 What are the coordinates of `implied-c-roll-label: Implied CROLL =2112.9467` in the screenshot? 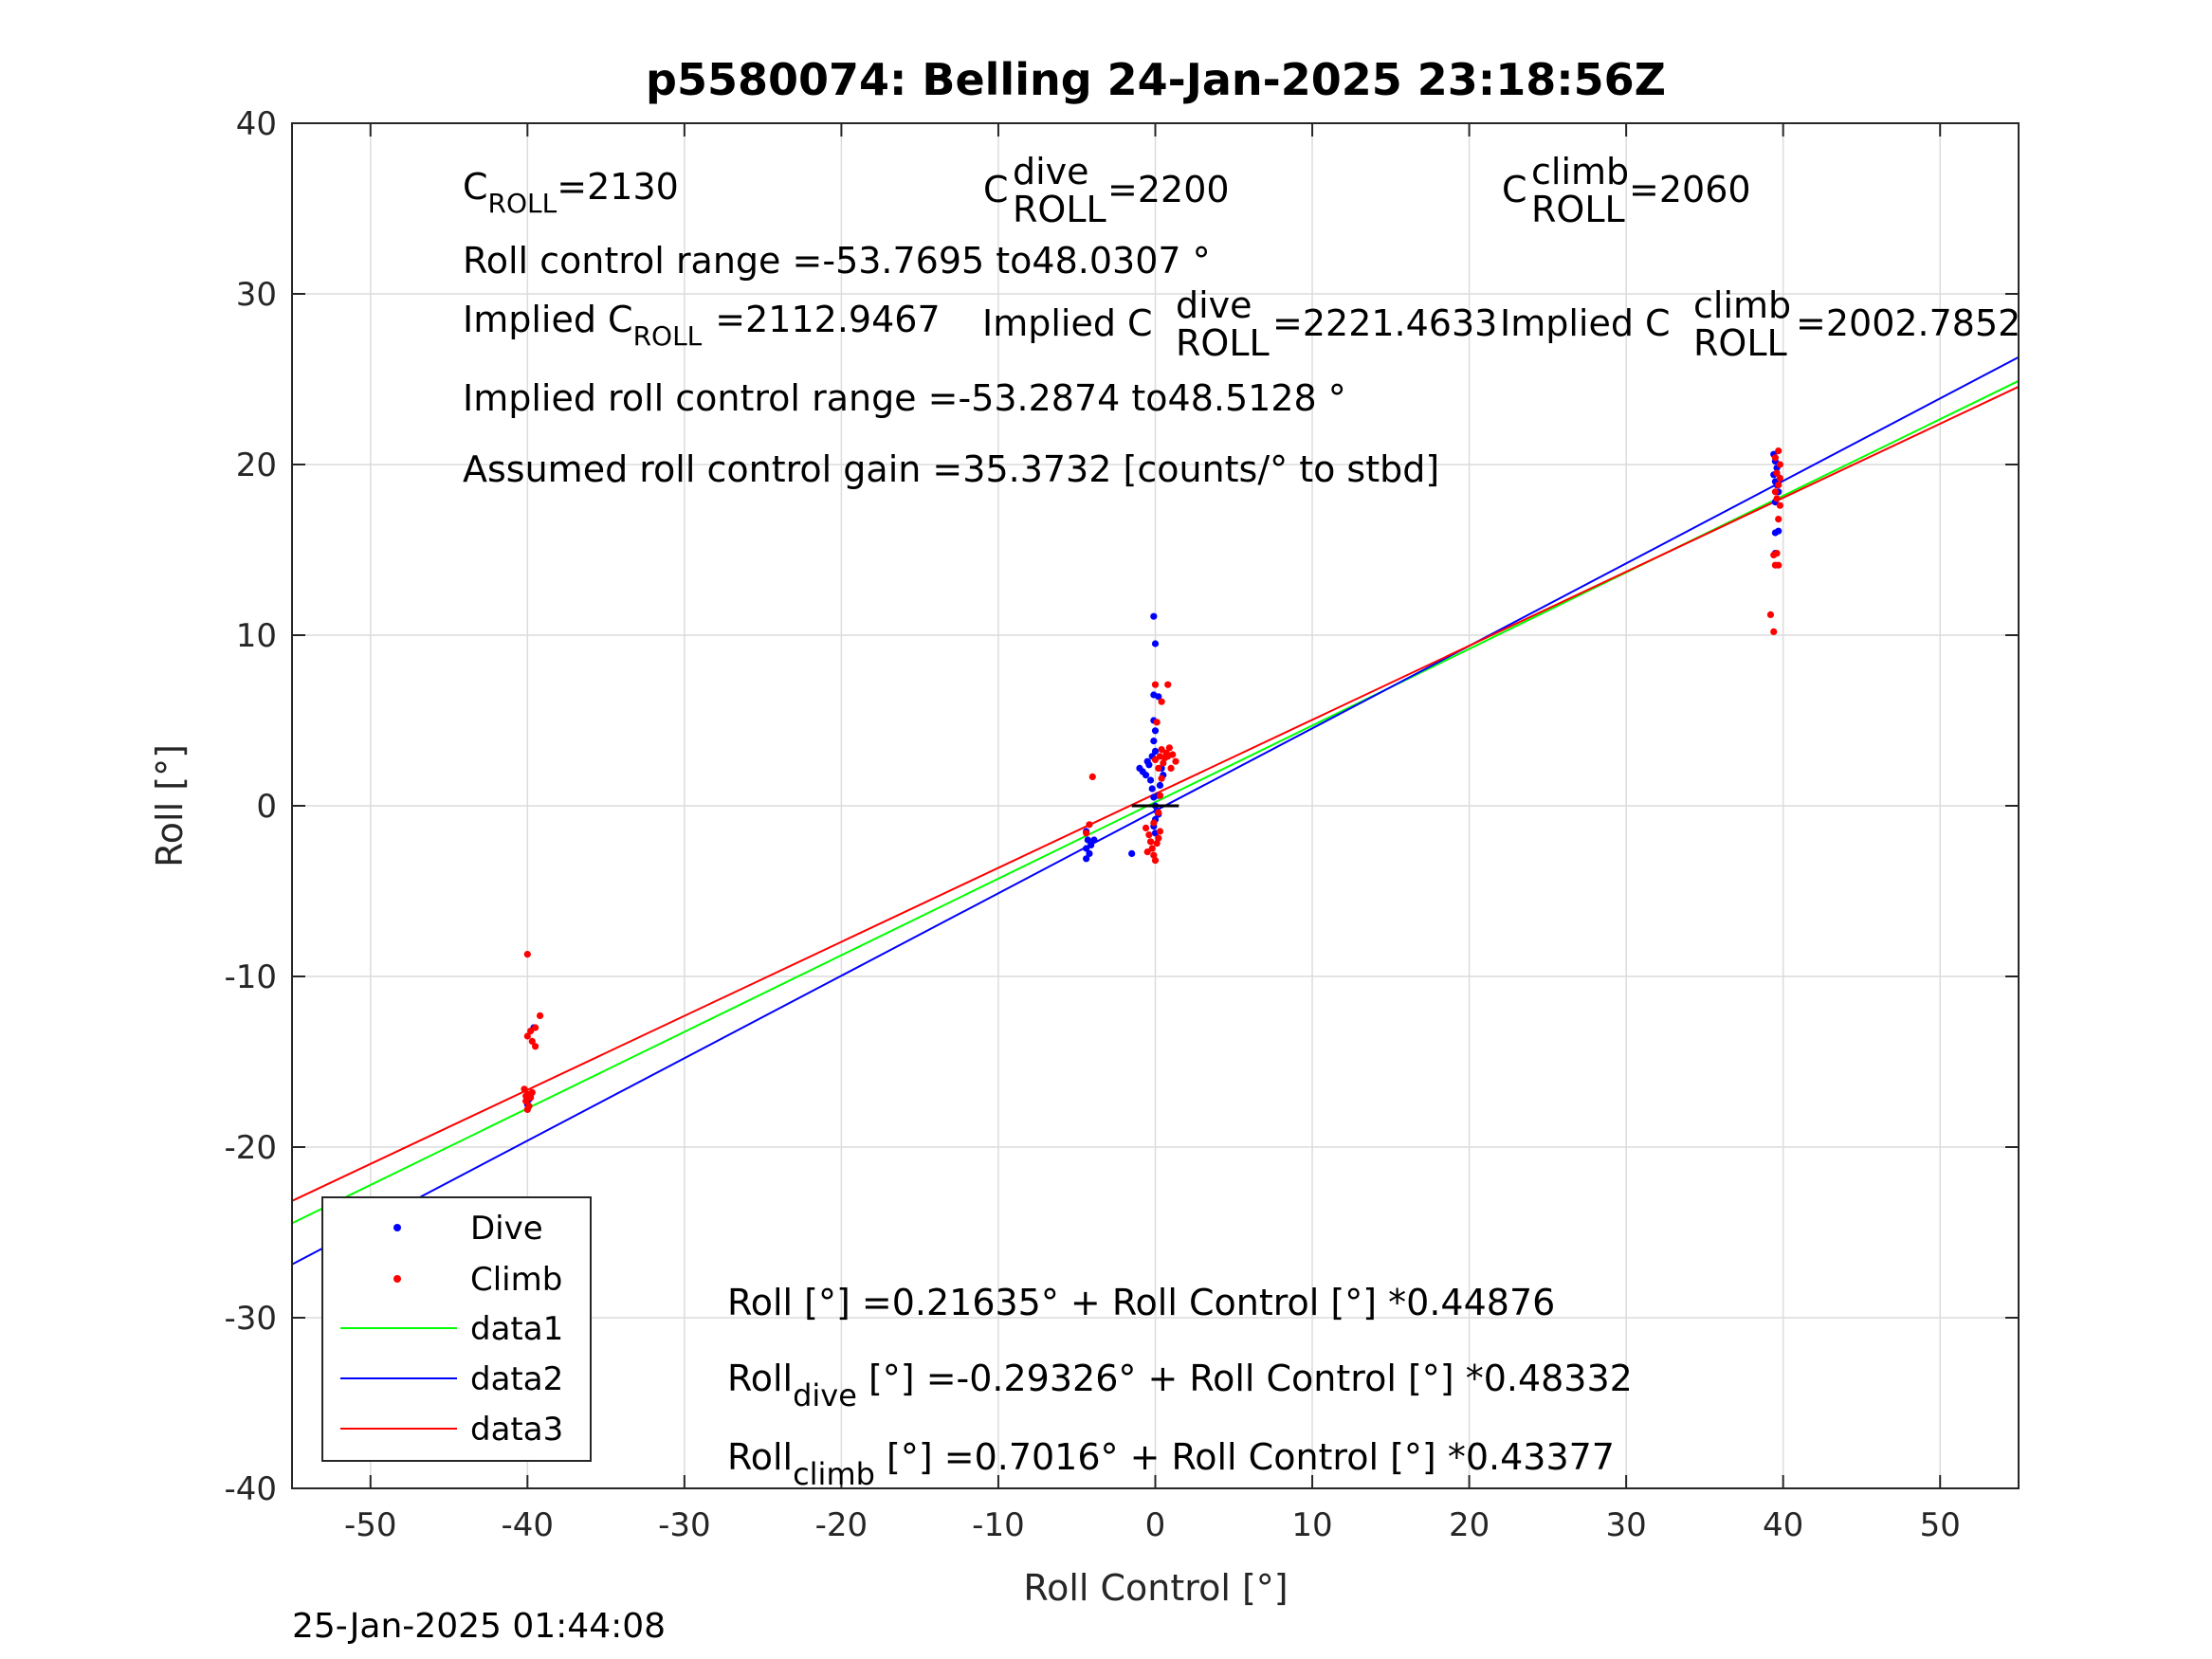 It's located at (702, 325).